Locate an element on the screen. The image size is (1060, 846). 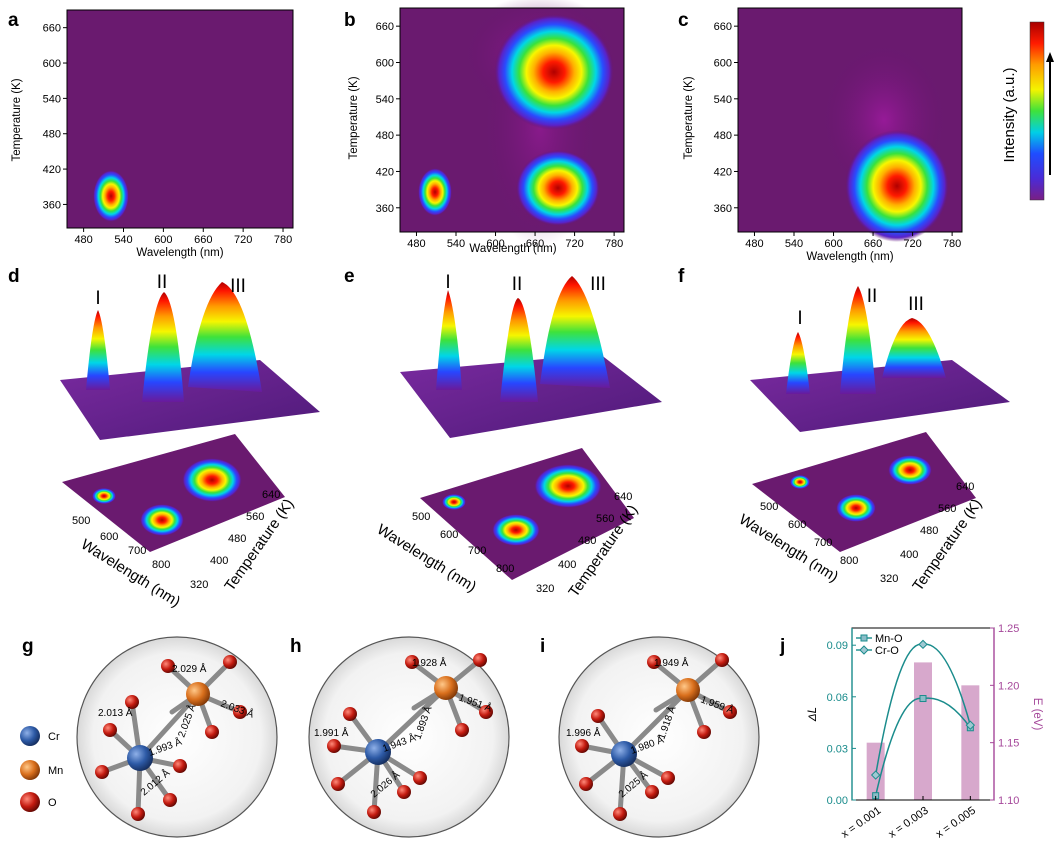
structure-h-sphere is located at coordinates (409, 737).